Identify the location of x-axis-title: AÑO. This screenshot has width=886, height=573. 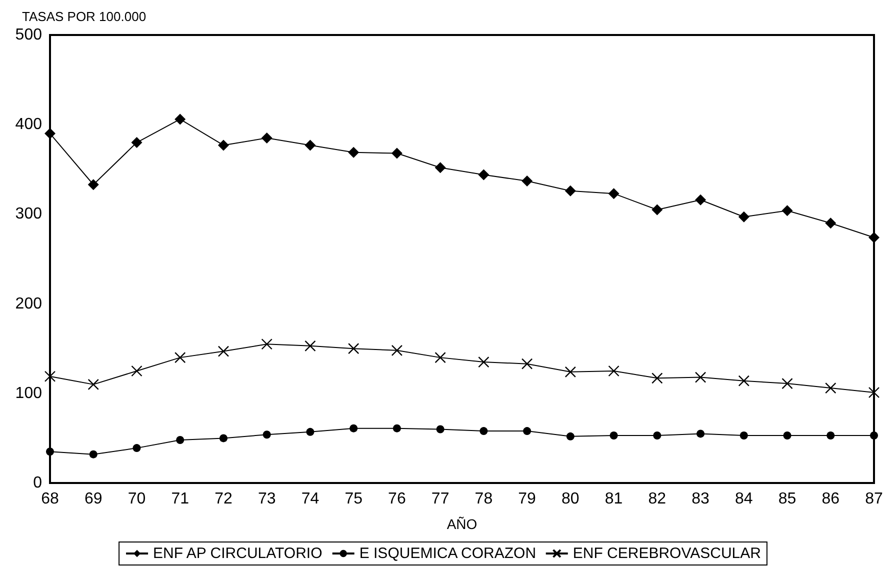
(462, 524).